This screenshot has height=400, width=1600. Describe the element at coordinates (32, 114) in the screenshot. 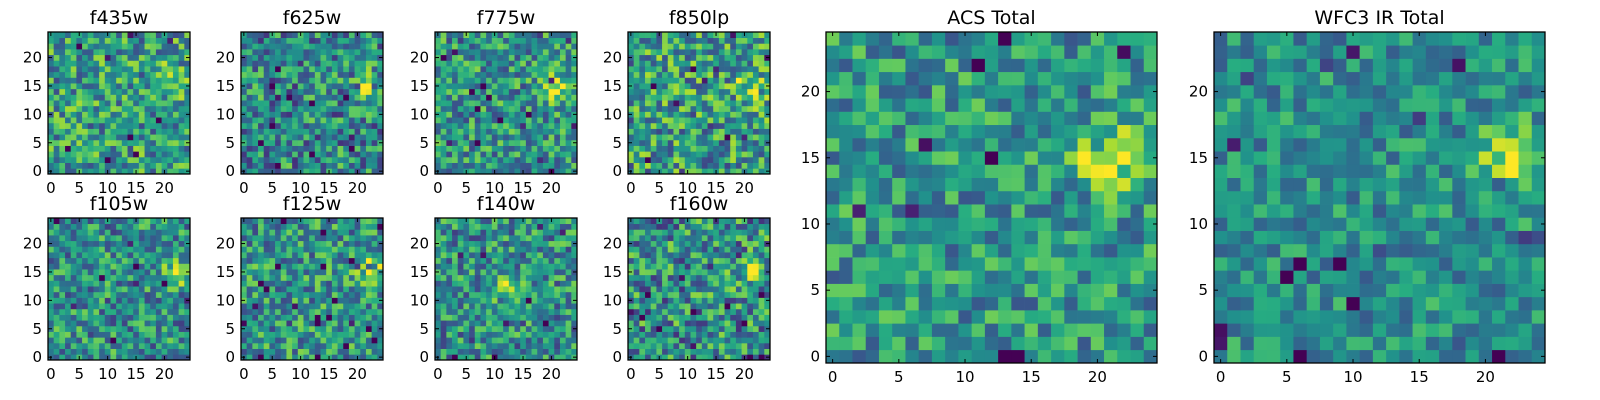

I see `y-tick-label: 10` at that location.